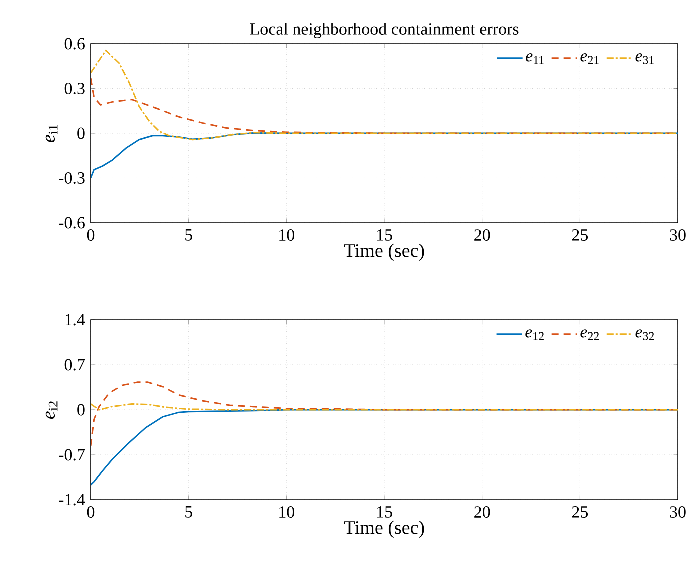 The width and height of the screenshot is (692, 570). What do you see at coordinates (76, 320) in the screenshot?
I see `y-tick-label: 1.4` at bounding box center [76, 320].